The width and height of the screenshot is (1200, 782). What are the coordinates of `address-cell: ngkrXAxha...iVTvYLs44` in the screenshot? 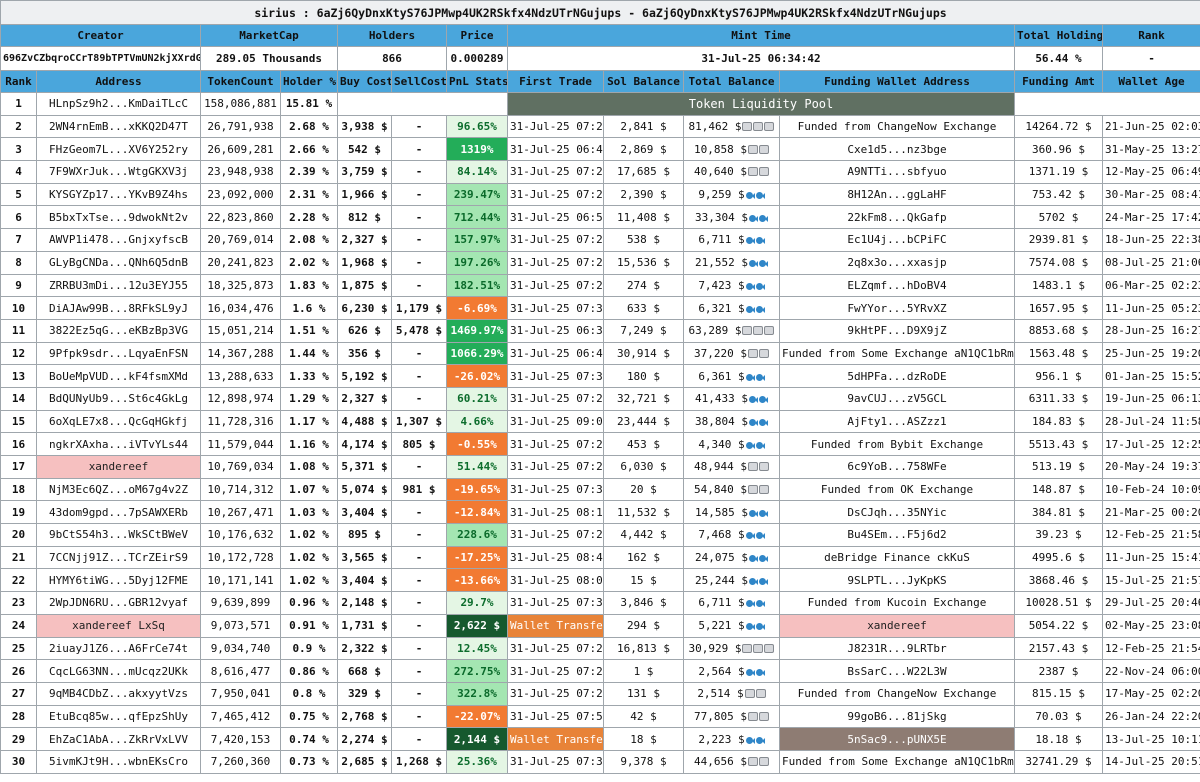 It's located at (118, 444).